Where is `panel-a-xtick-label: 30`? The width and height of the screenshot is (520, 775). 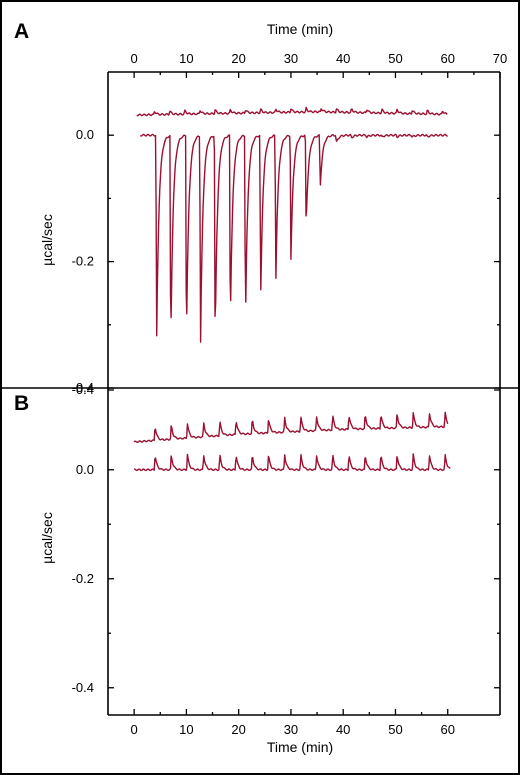 panel-a-xtick-label: 30 is located at coordinates (291, 58).